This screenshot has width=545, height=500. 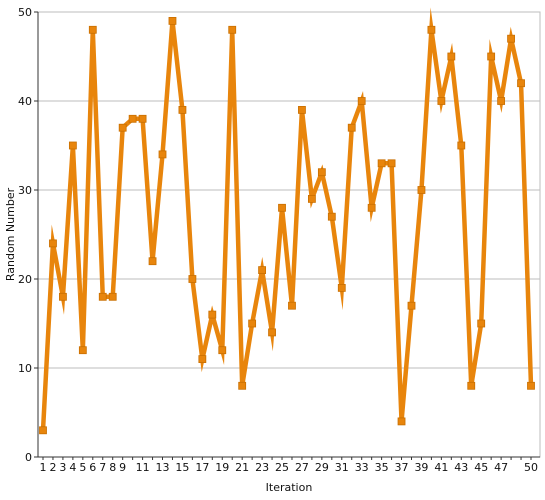 What do you see at coordinates (92, 467) in the screenshot?
I see `x-tick-label: 6` at bounding box center [92, 467].